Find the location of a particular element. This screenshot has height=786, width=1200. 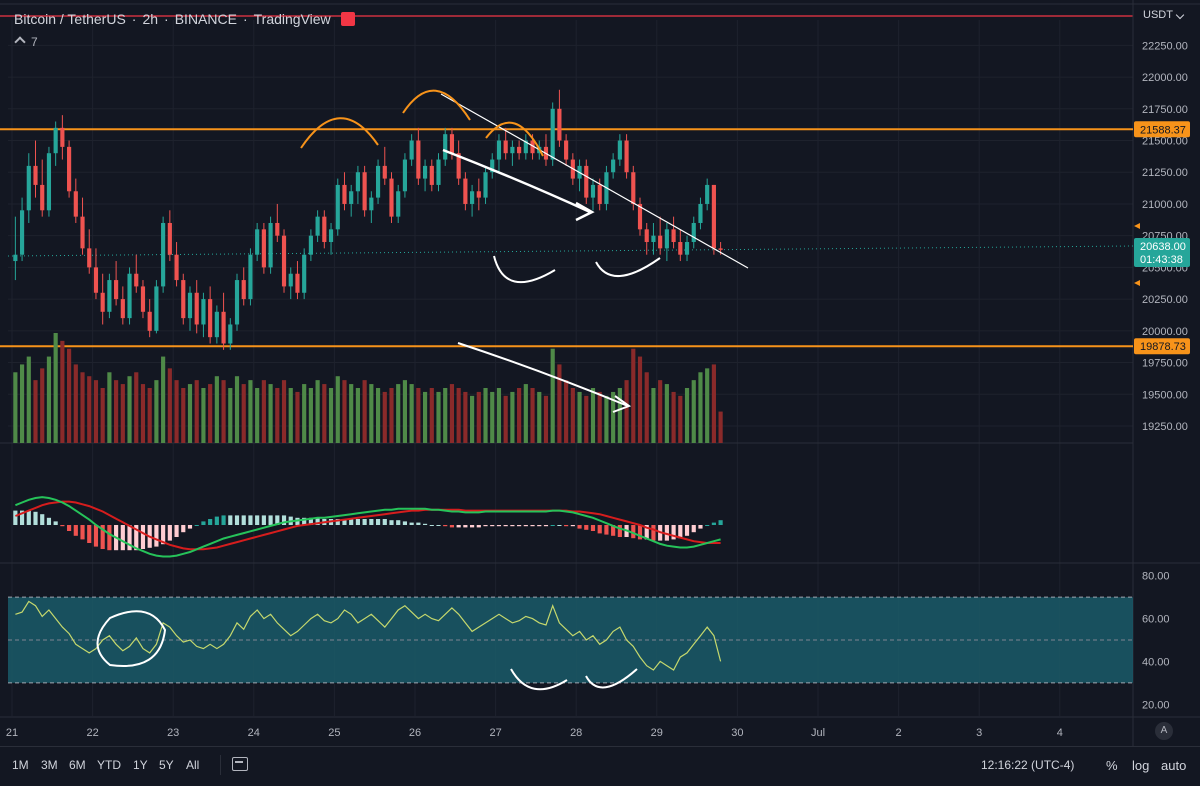

symbol-name: Bitcoin / TetherUS is located at coordinates (70, 19).